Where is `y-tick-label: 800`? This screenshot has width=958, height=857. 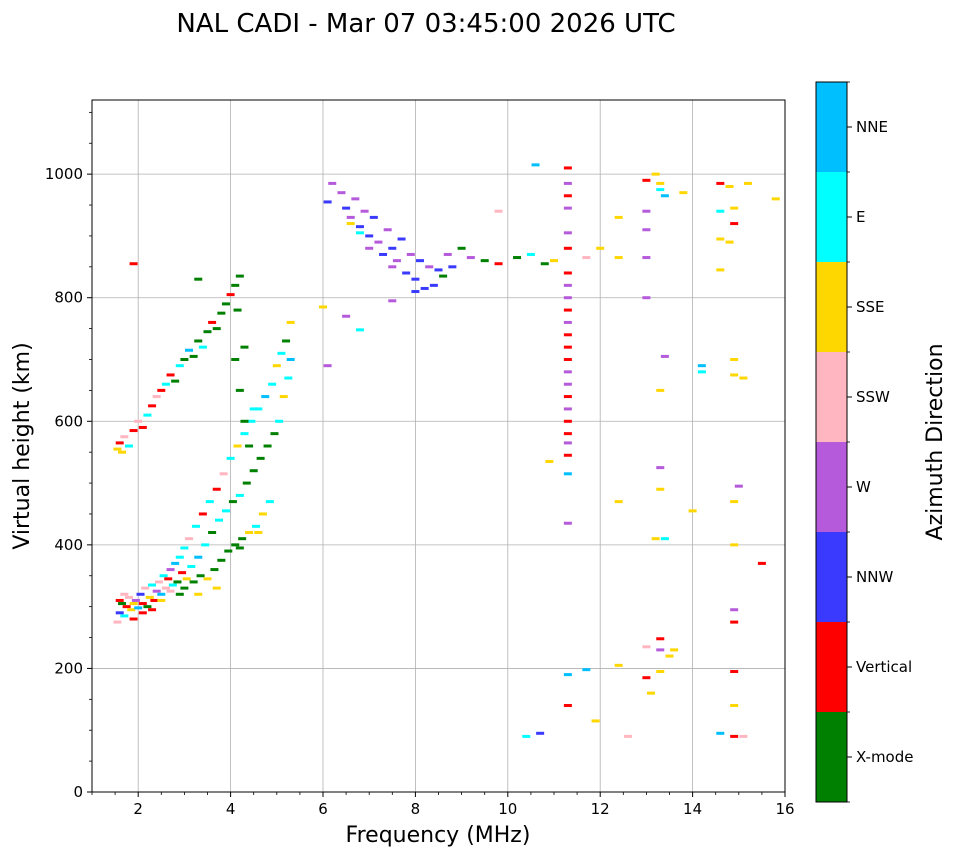 y-tick-label: 800 is located at coordinates (68, 298).